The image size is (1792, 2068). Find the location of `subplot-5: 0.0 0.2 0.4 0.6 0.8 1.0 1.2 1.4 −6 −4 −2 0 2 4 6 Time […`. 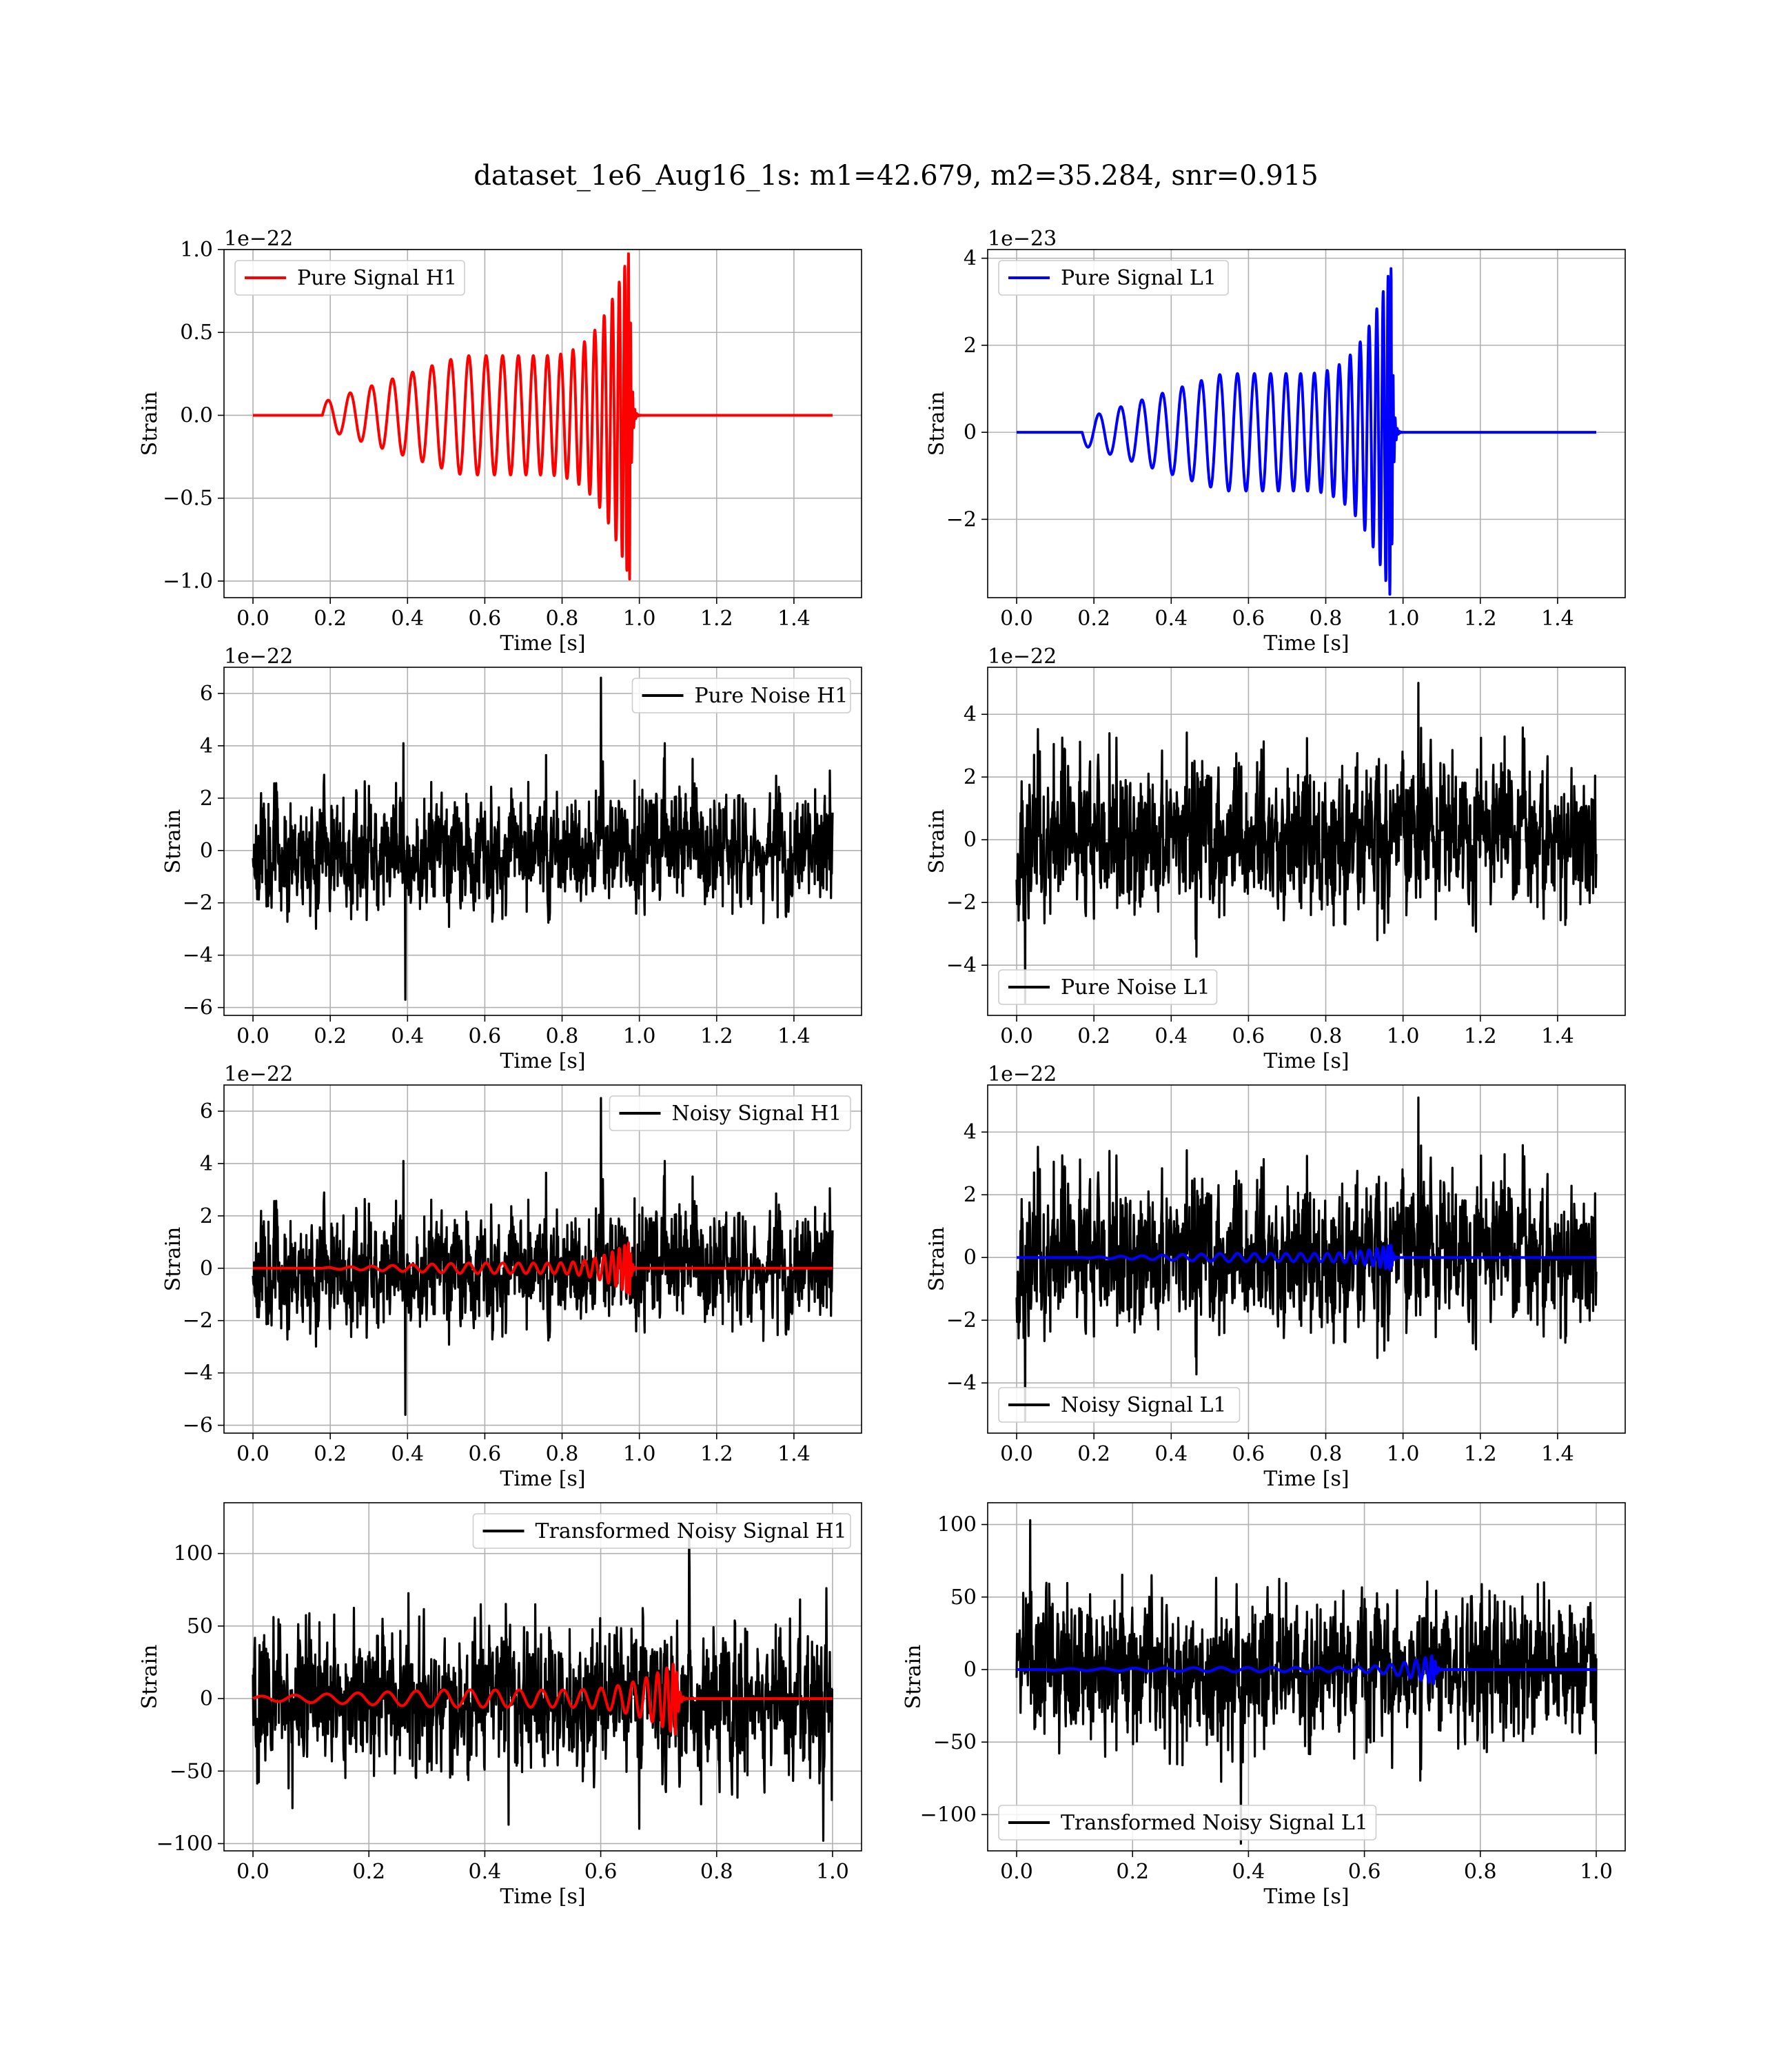

subplot-5: 0.0 0.2 0.4 0.6 0.8 1.0 1.2 1.4 −6 −4 −2 0 2 4 6 Time [… is located at coordinates (511, 1276).